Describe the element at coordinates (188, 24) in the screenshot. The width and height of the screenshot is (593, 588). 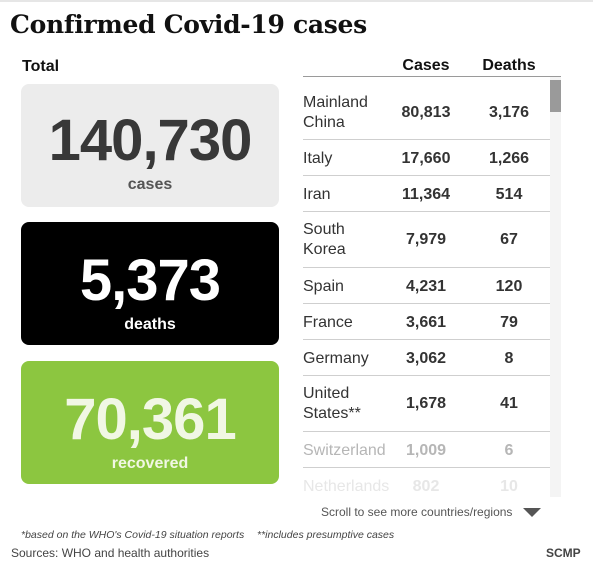
I see `page-title: Confirmed Covid-19 cases` at that location.